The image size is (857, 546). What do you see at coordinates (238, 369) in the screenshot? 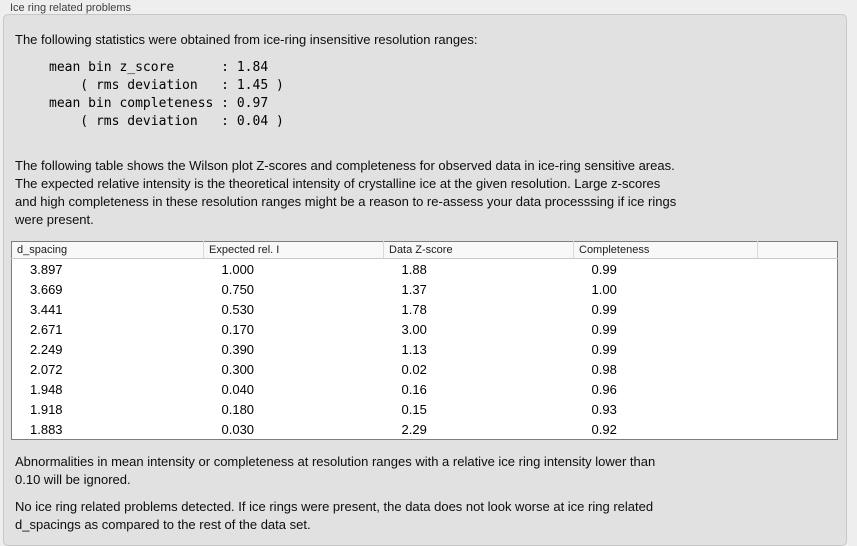
I see `table-cell: 0.300` at bounding box center [238, 369].